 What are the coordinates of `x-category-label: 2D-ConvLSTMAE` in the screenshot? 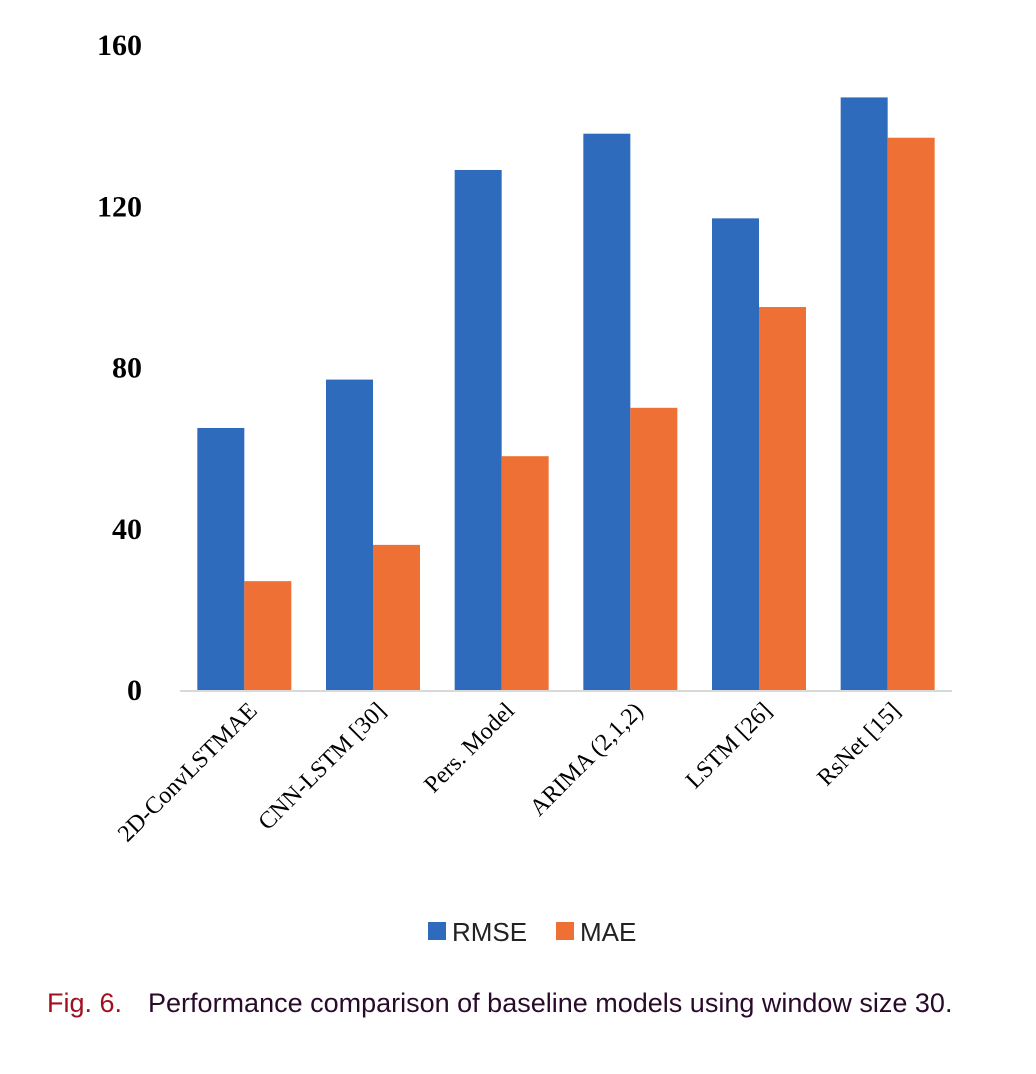 It's located at (187, 772).